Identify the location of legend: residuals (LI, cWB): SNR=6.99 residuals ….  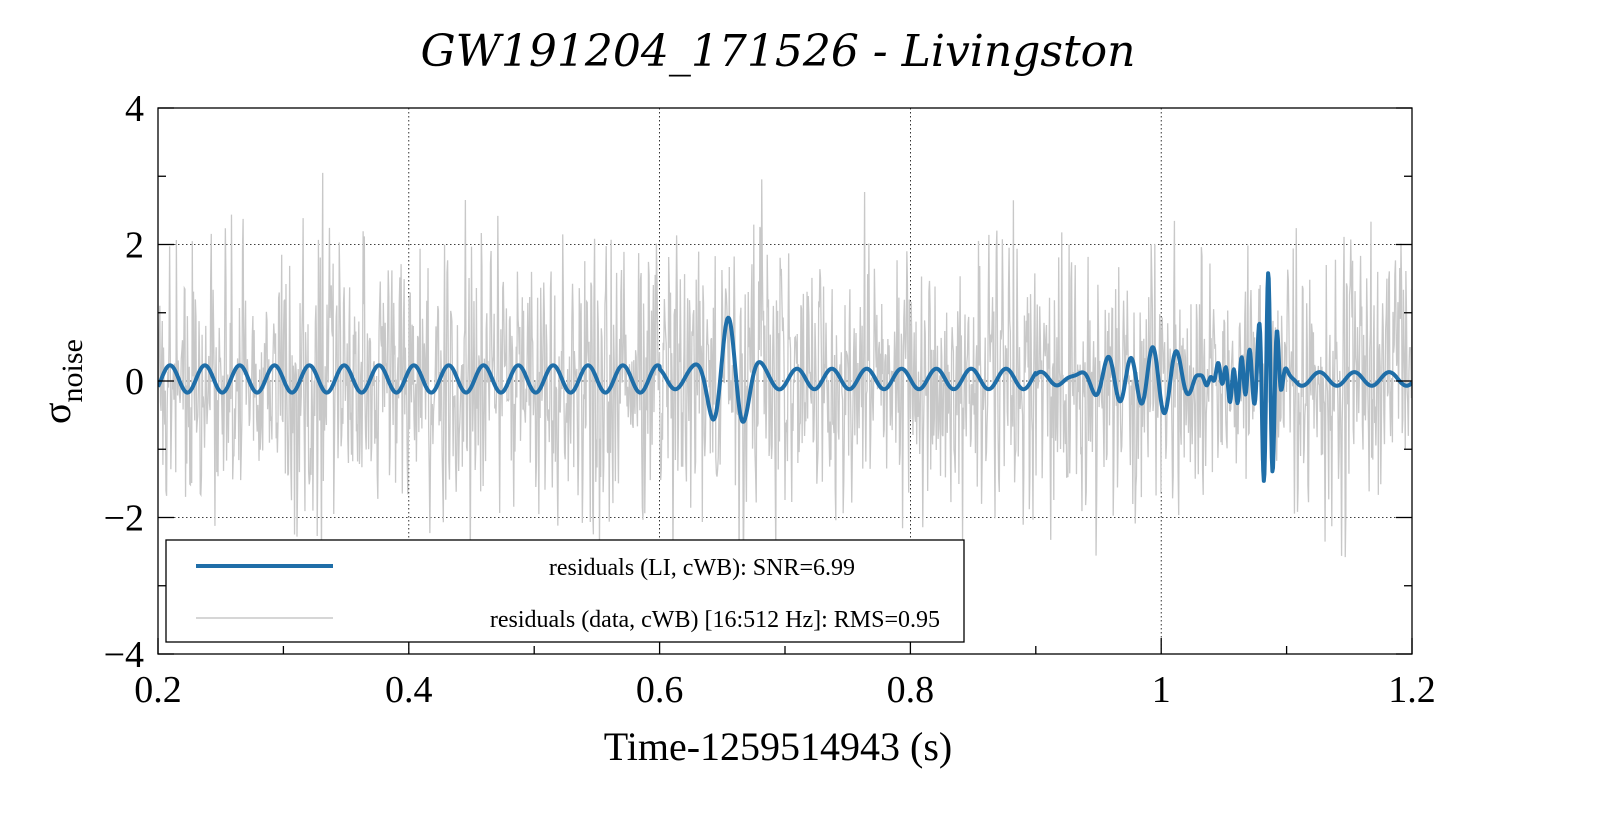
(565, 591).